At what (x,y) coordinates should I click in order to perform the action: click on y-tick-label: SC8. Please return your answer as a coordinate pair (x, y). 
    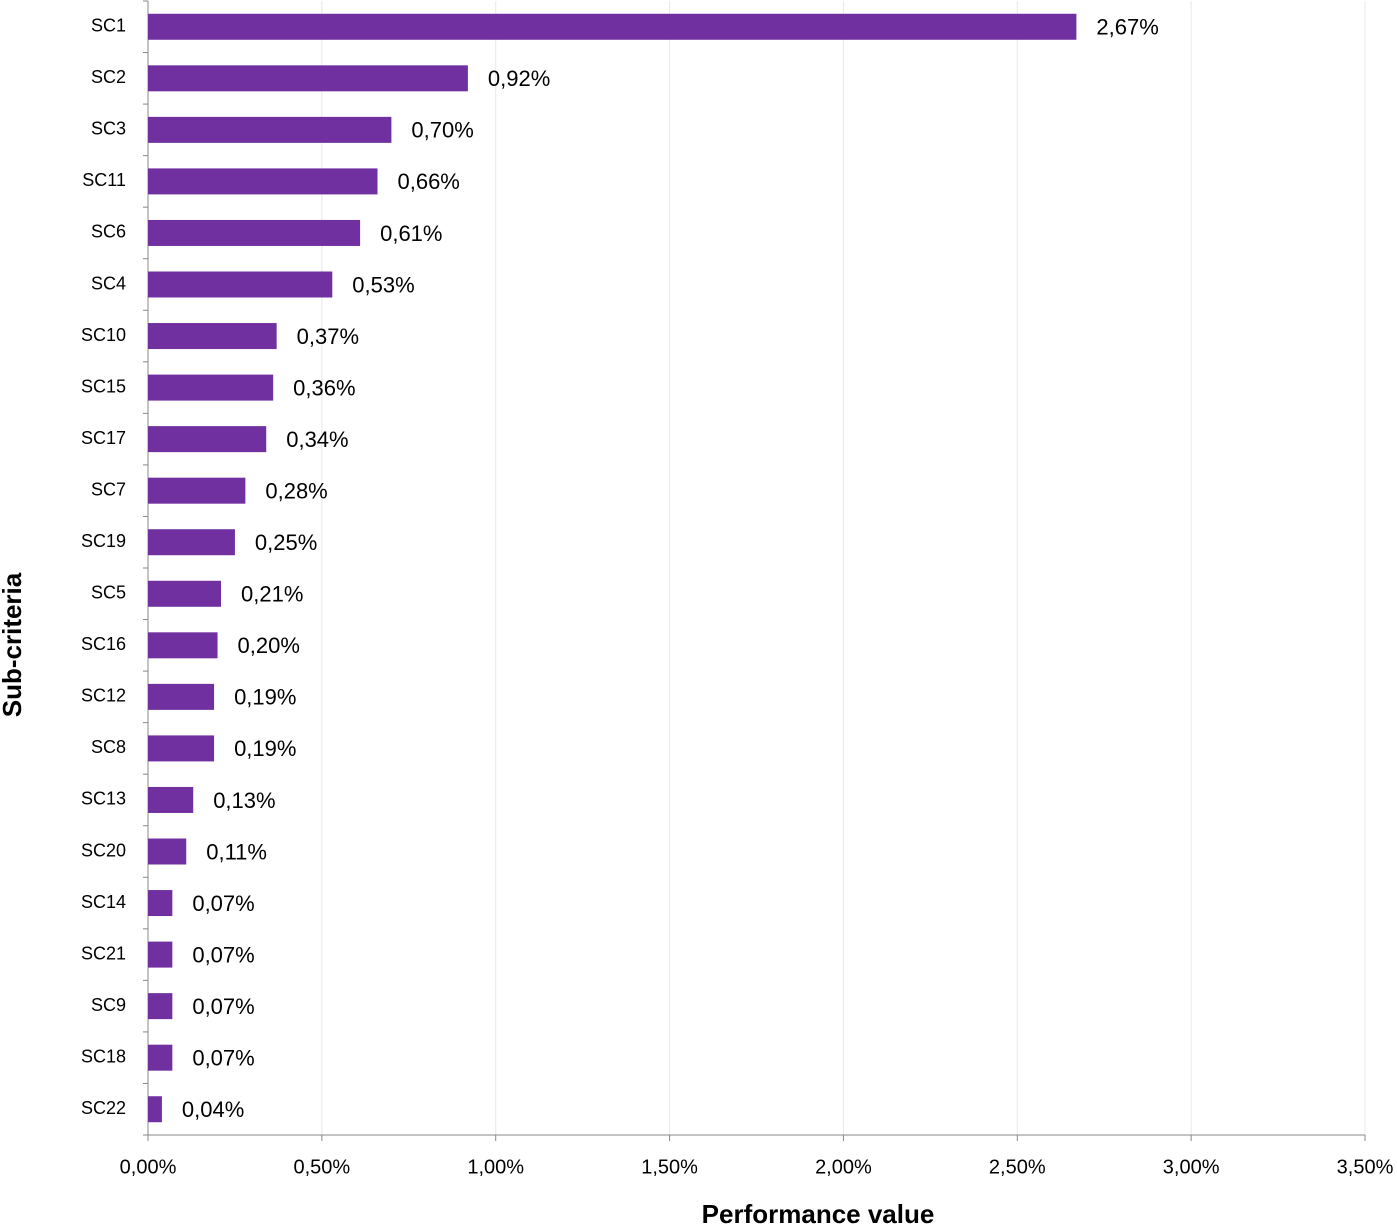
    Looking at the image, I should click on (108, 747).